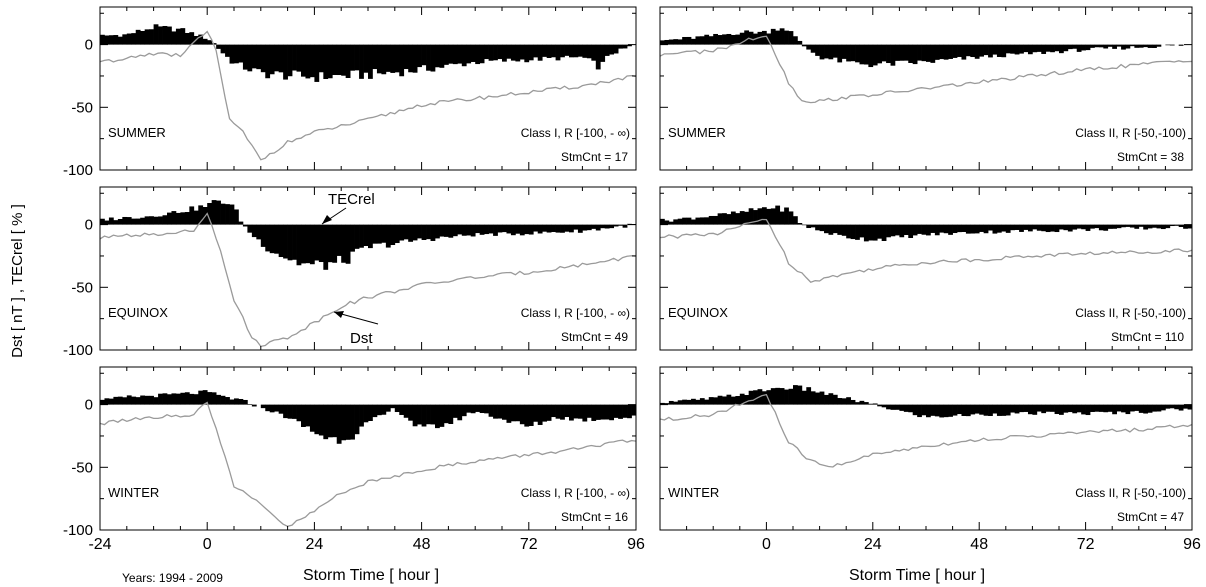 This screenshot has width=1206, height=587. I want to click on y-tick-label: -100, so click(78, 530).